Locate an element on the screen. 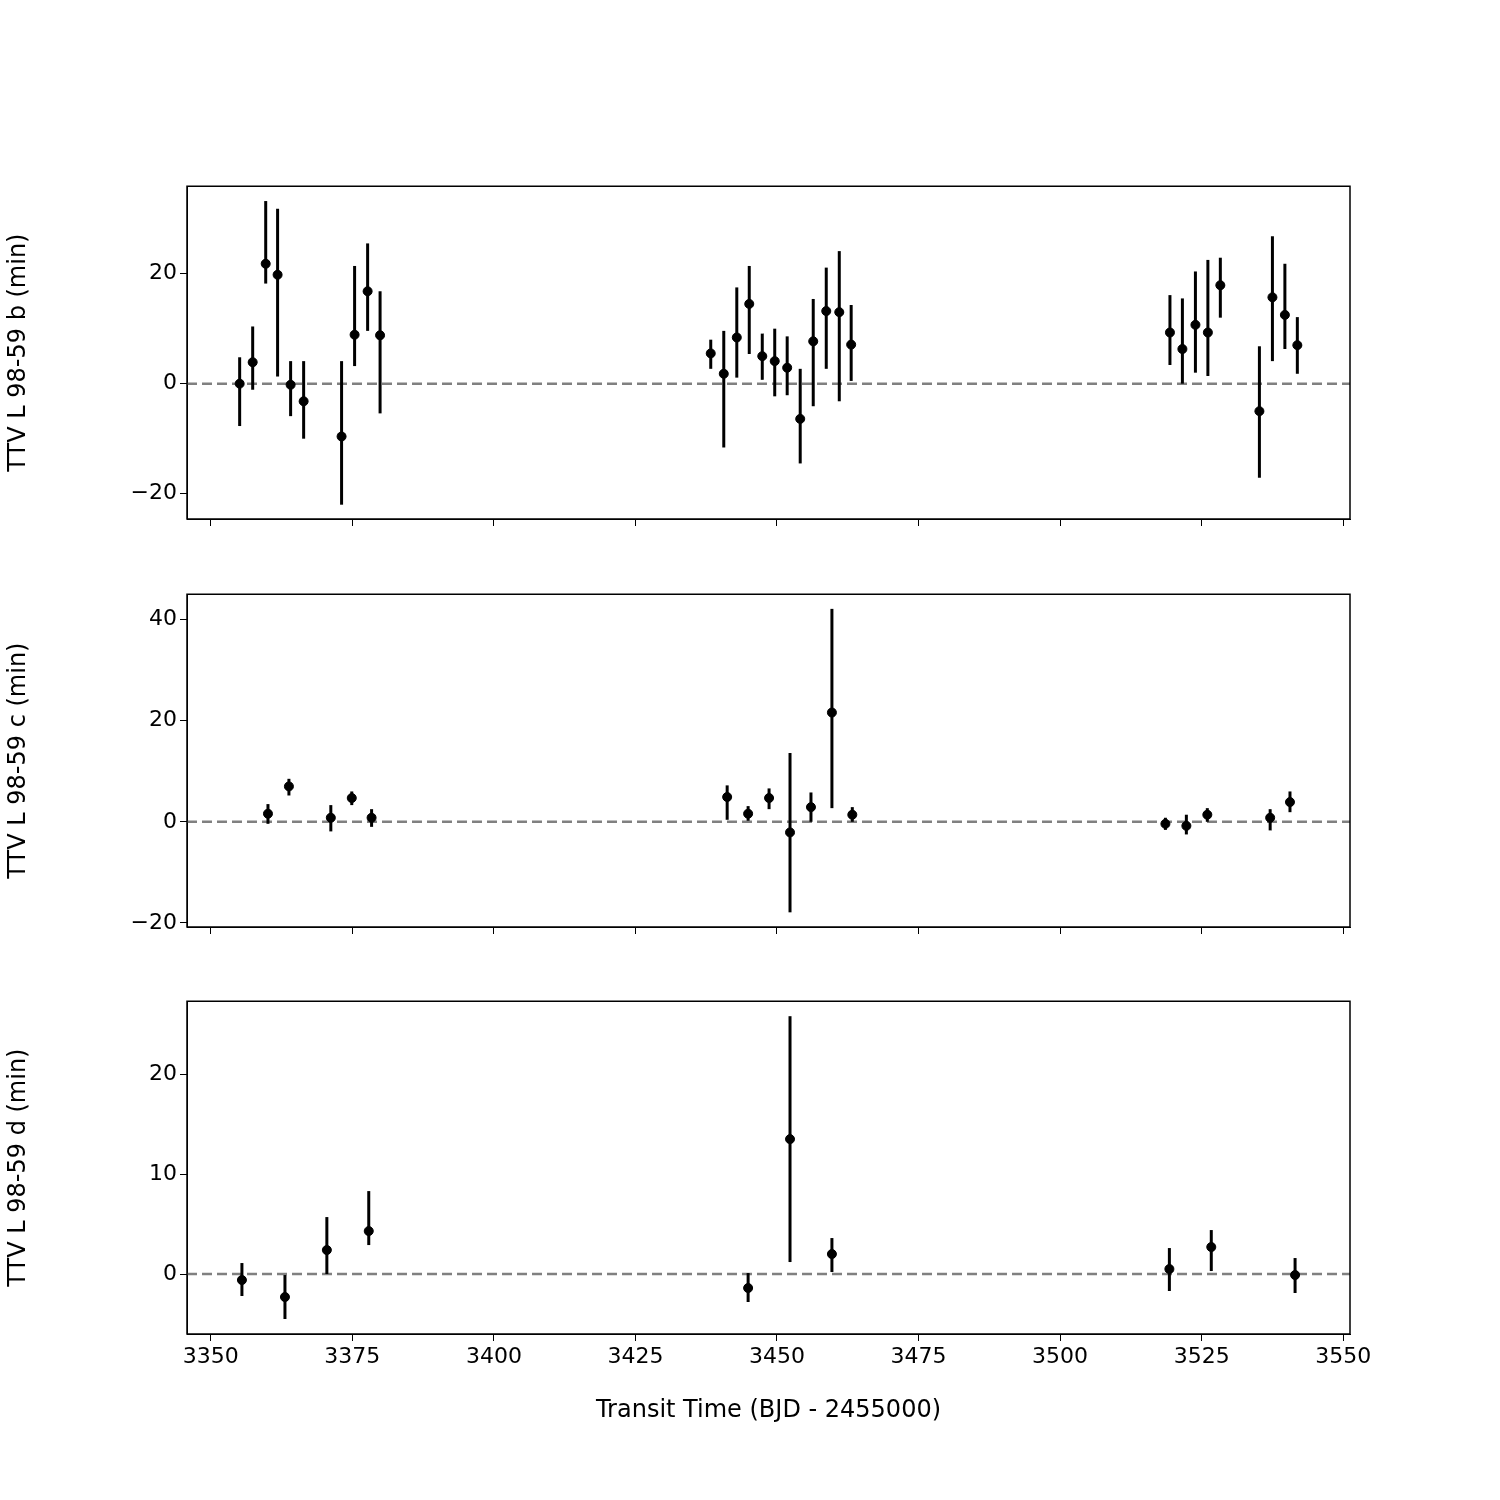 The width and height of the screenshot is (1500, 1500). x-tick-label: 3475 is located at coordinates (918, 1355).